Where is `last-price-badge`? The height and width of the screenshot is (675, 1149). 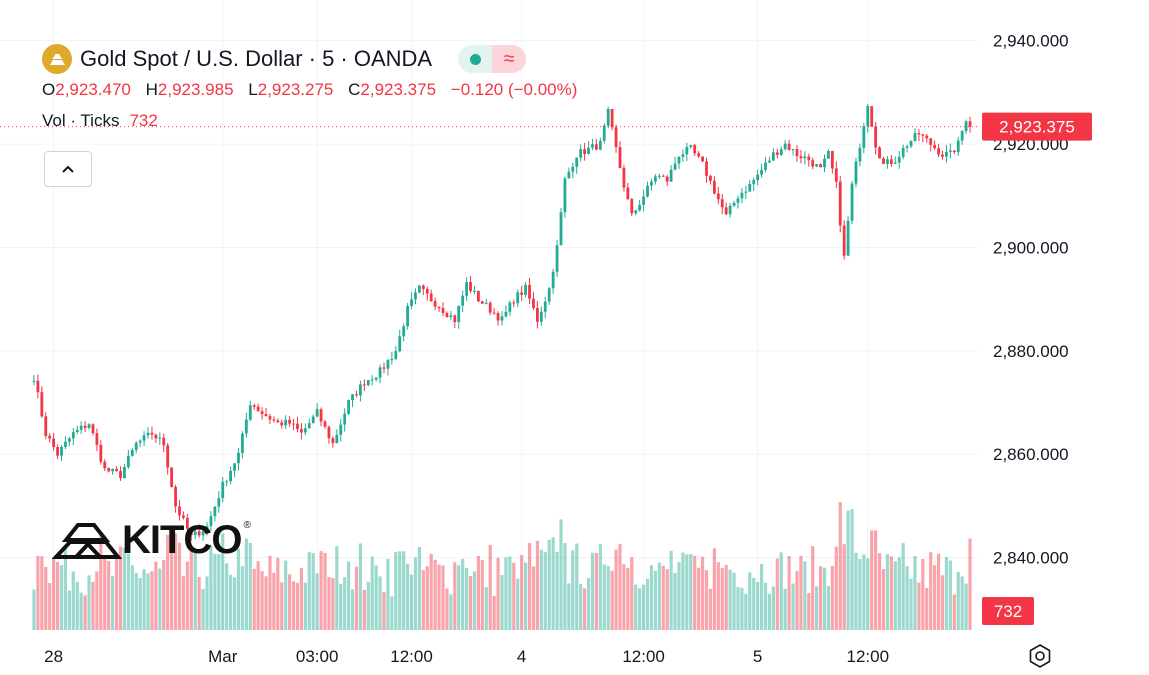
last-price-badge is located at coordinates (1037, 126).